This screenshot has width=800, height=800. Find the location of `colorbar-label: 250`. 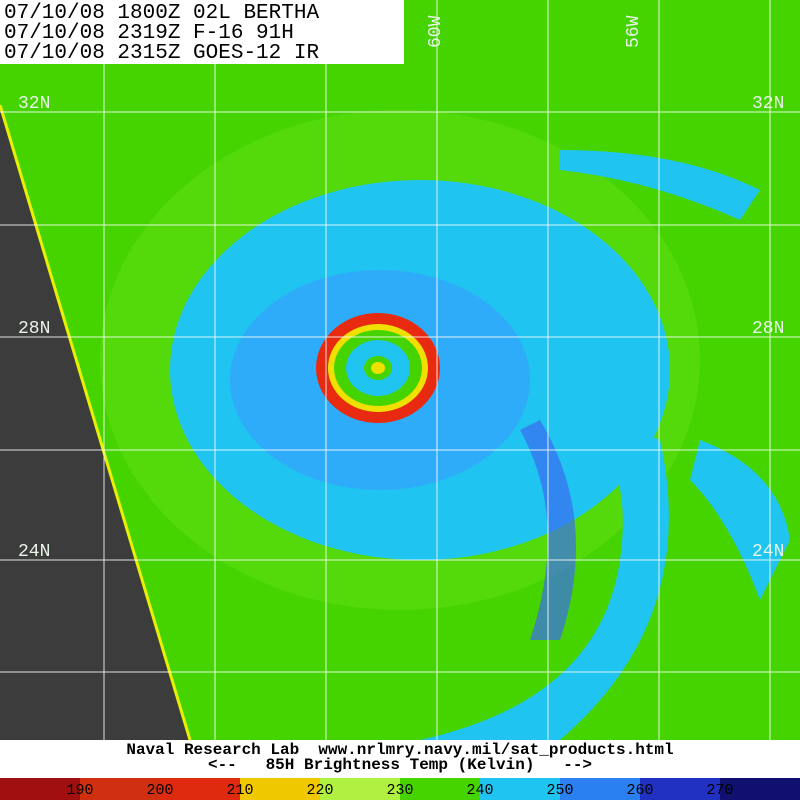

colorbar-label: 250 is located at coordinates (559, 790).